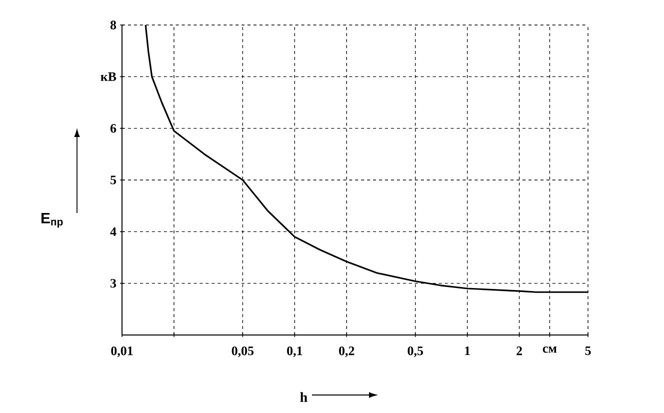 The height and width of the screenshot is (413, 664). Describe the element at coordinates (113, 231) in the screenshot. I see `y-tick-label: 4` at that location.